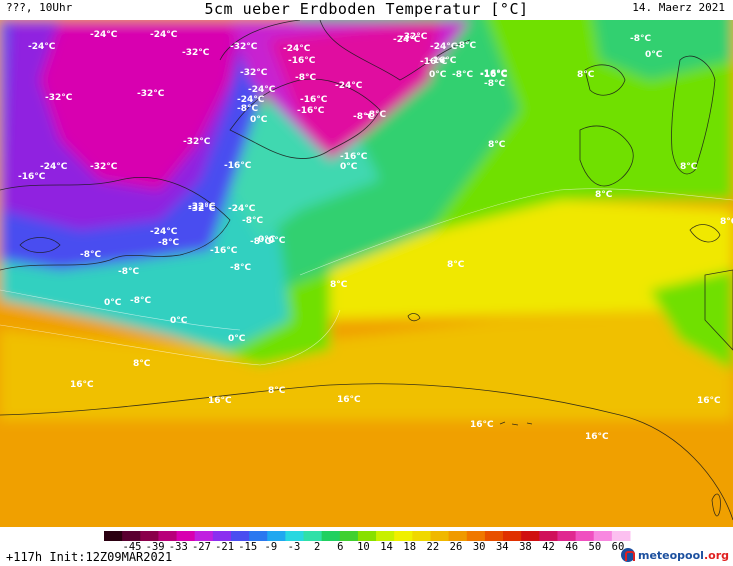 This screenshot has width=733, height=566. Describe the element at coordinates (502, 547) in the screenshot. I see `colorbar-tick: 34` at that location.